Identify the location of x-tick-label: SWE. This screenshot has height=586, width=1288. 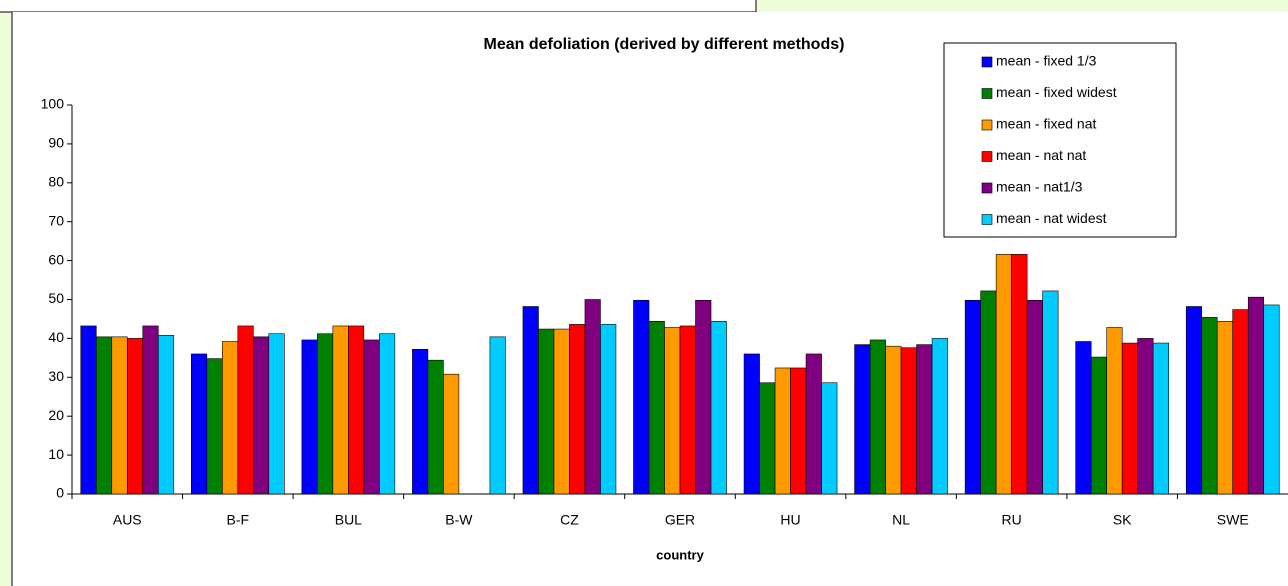
(1233, 520).